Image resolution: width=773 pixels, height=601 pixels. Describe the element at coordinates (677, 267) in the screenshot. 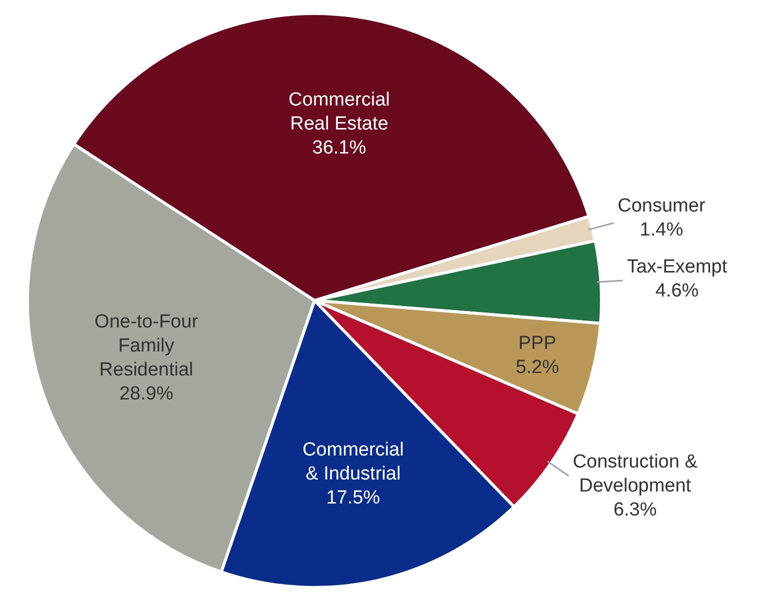

I see `slice-label: Tax-Exempt` at that location.